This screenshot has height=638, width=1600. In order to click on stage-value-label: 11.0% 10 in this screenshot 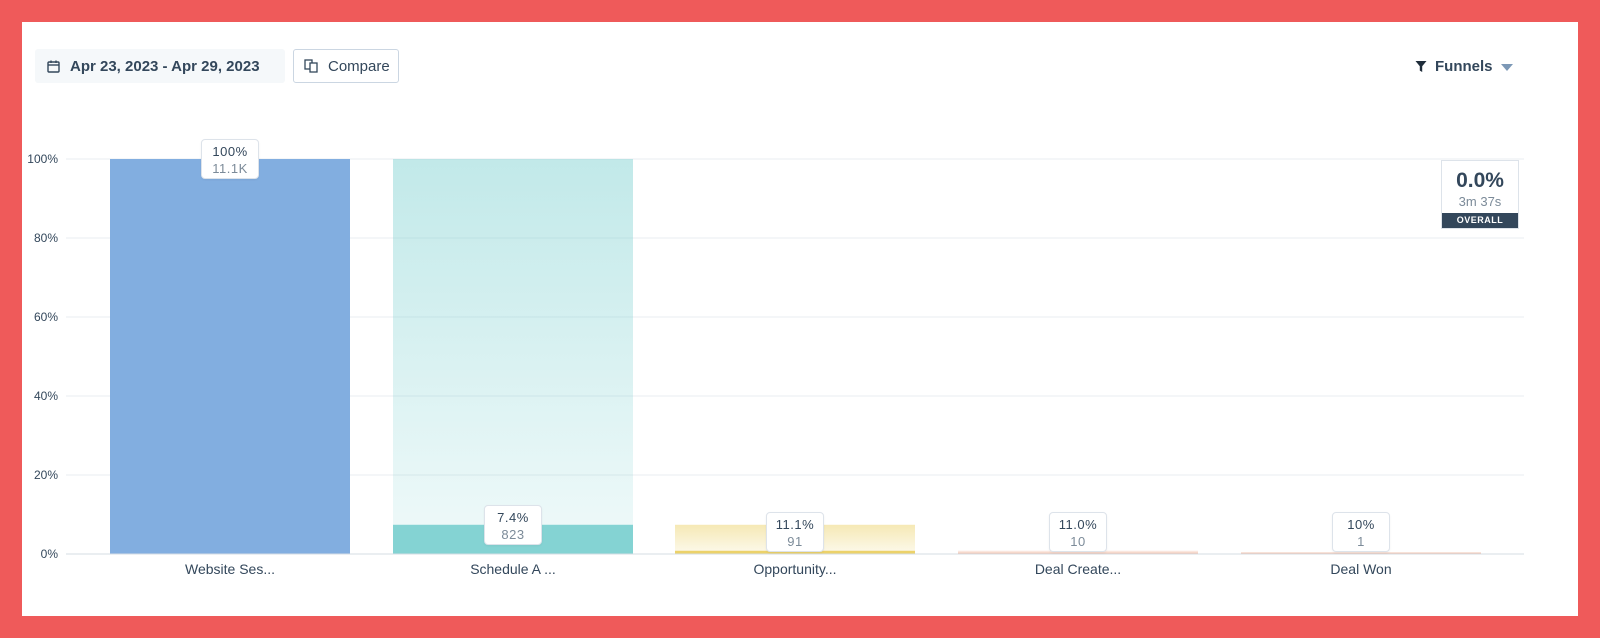, I will do `click(1078, 532)`.